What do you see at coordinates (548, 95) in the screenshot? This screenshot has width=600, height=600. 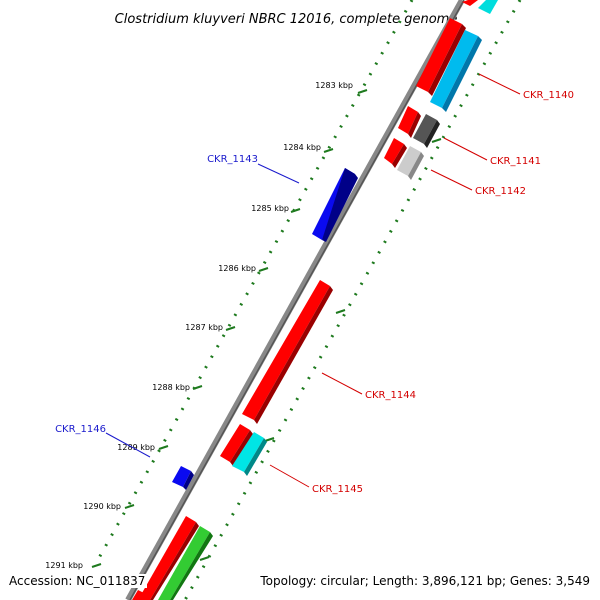 I see `gene-label-ckr-1140: CKR_1140` at bounding box center [548, 95].